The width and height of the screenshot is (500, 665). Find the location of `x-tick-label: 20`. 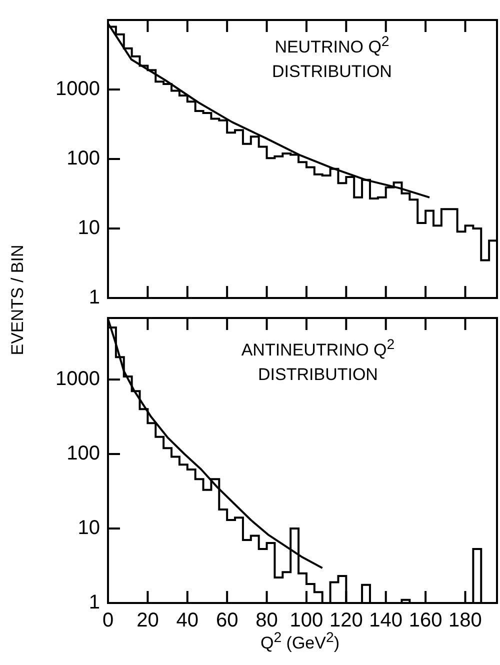

x-tick-label: 20 is located at coordinates (147, 621).